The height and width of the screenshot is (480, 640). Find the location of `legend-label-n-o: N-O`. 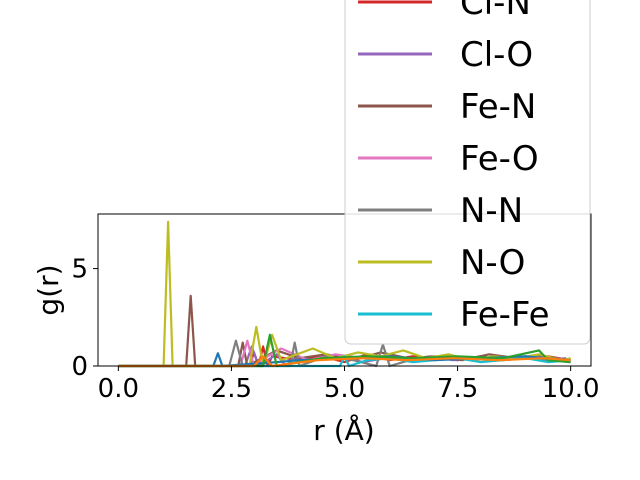

legend-label-n-o: N-O is located at coordinates (492, 263).